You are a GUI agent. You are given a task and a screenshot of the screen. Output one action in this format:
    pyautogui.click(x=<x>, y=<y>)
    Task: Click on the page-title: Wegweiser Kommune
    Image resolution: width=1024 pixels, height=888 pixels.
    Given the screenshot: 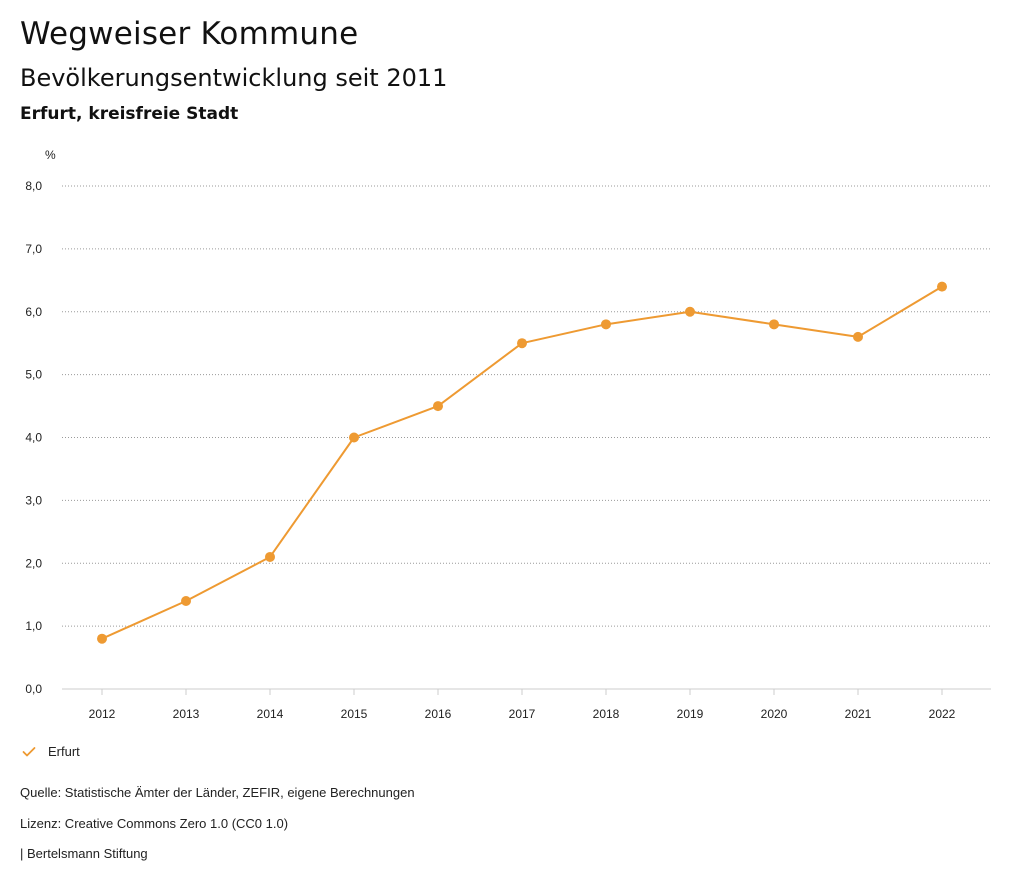 What is the action you would take?
    pyautogui.click(x=189, y=34)
    